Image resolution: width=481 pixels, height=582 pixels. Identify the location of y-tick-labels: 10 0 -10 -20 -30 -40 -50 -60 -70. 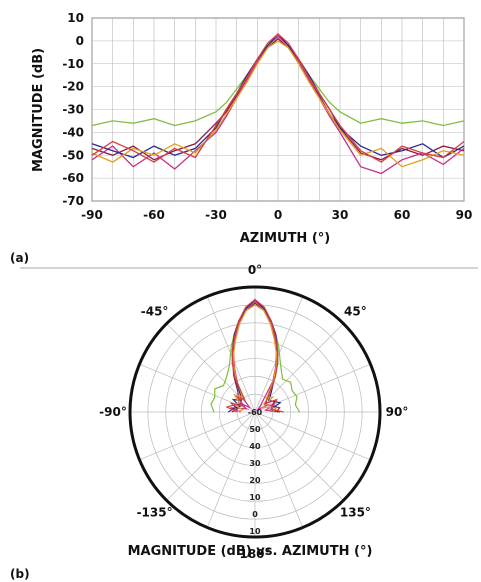
(73, 109).